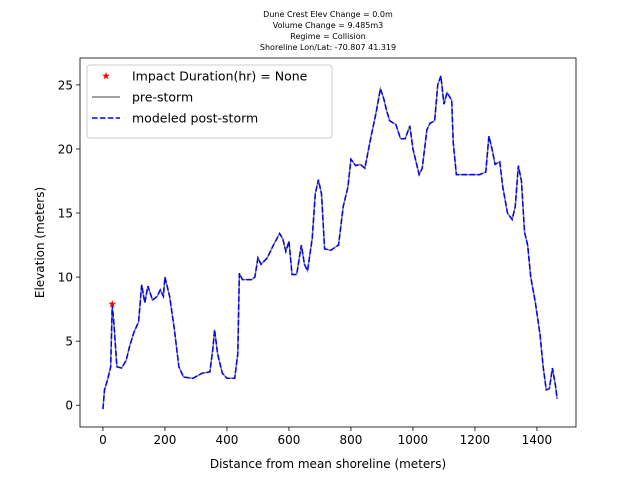  What do you see at coordinates (328, 47) in the screenshot?
I see `chart-title: Shoreline Lon/Lat: -70.807 41.319` at bounding box center [328, 47].